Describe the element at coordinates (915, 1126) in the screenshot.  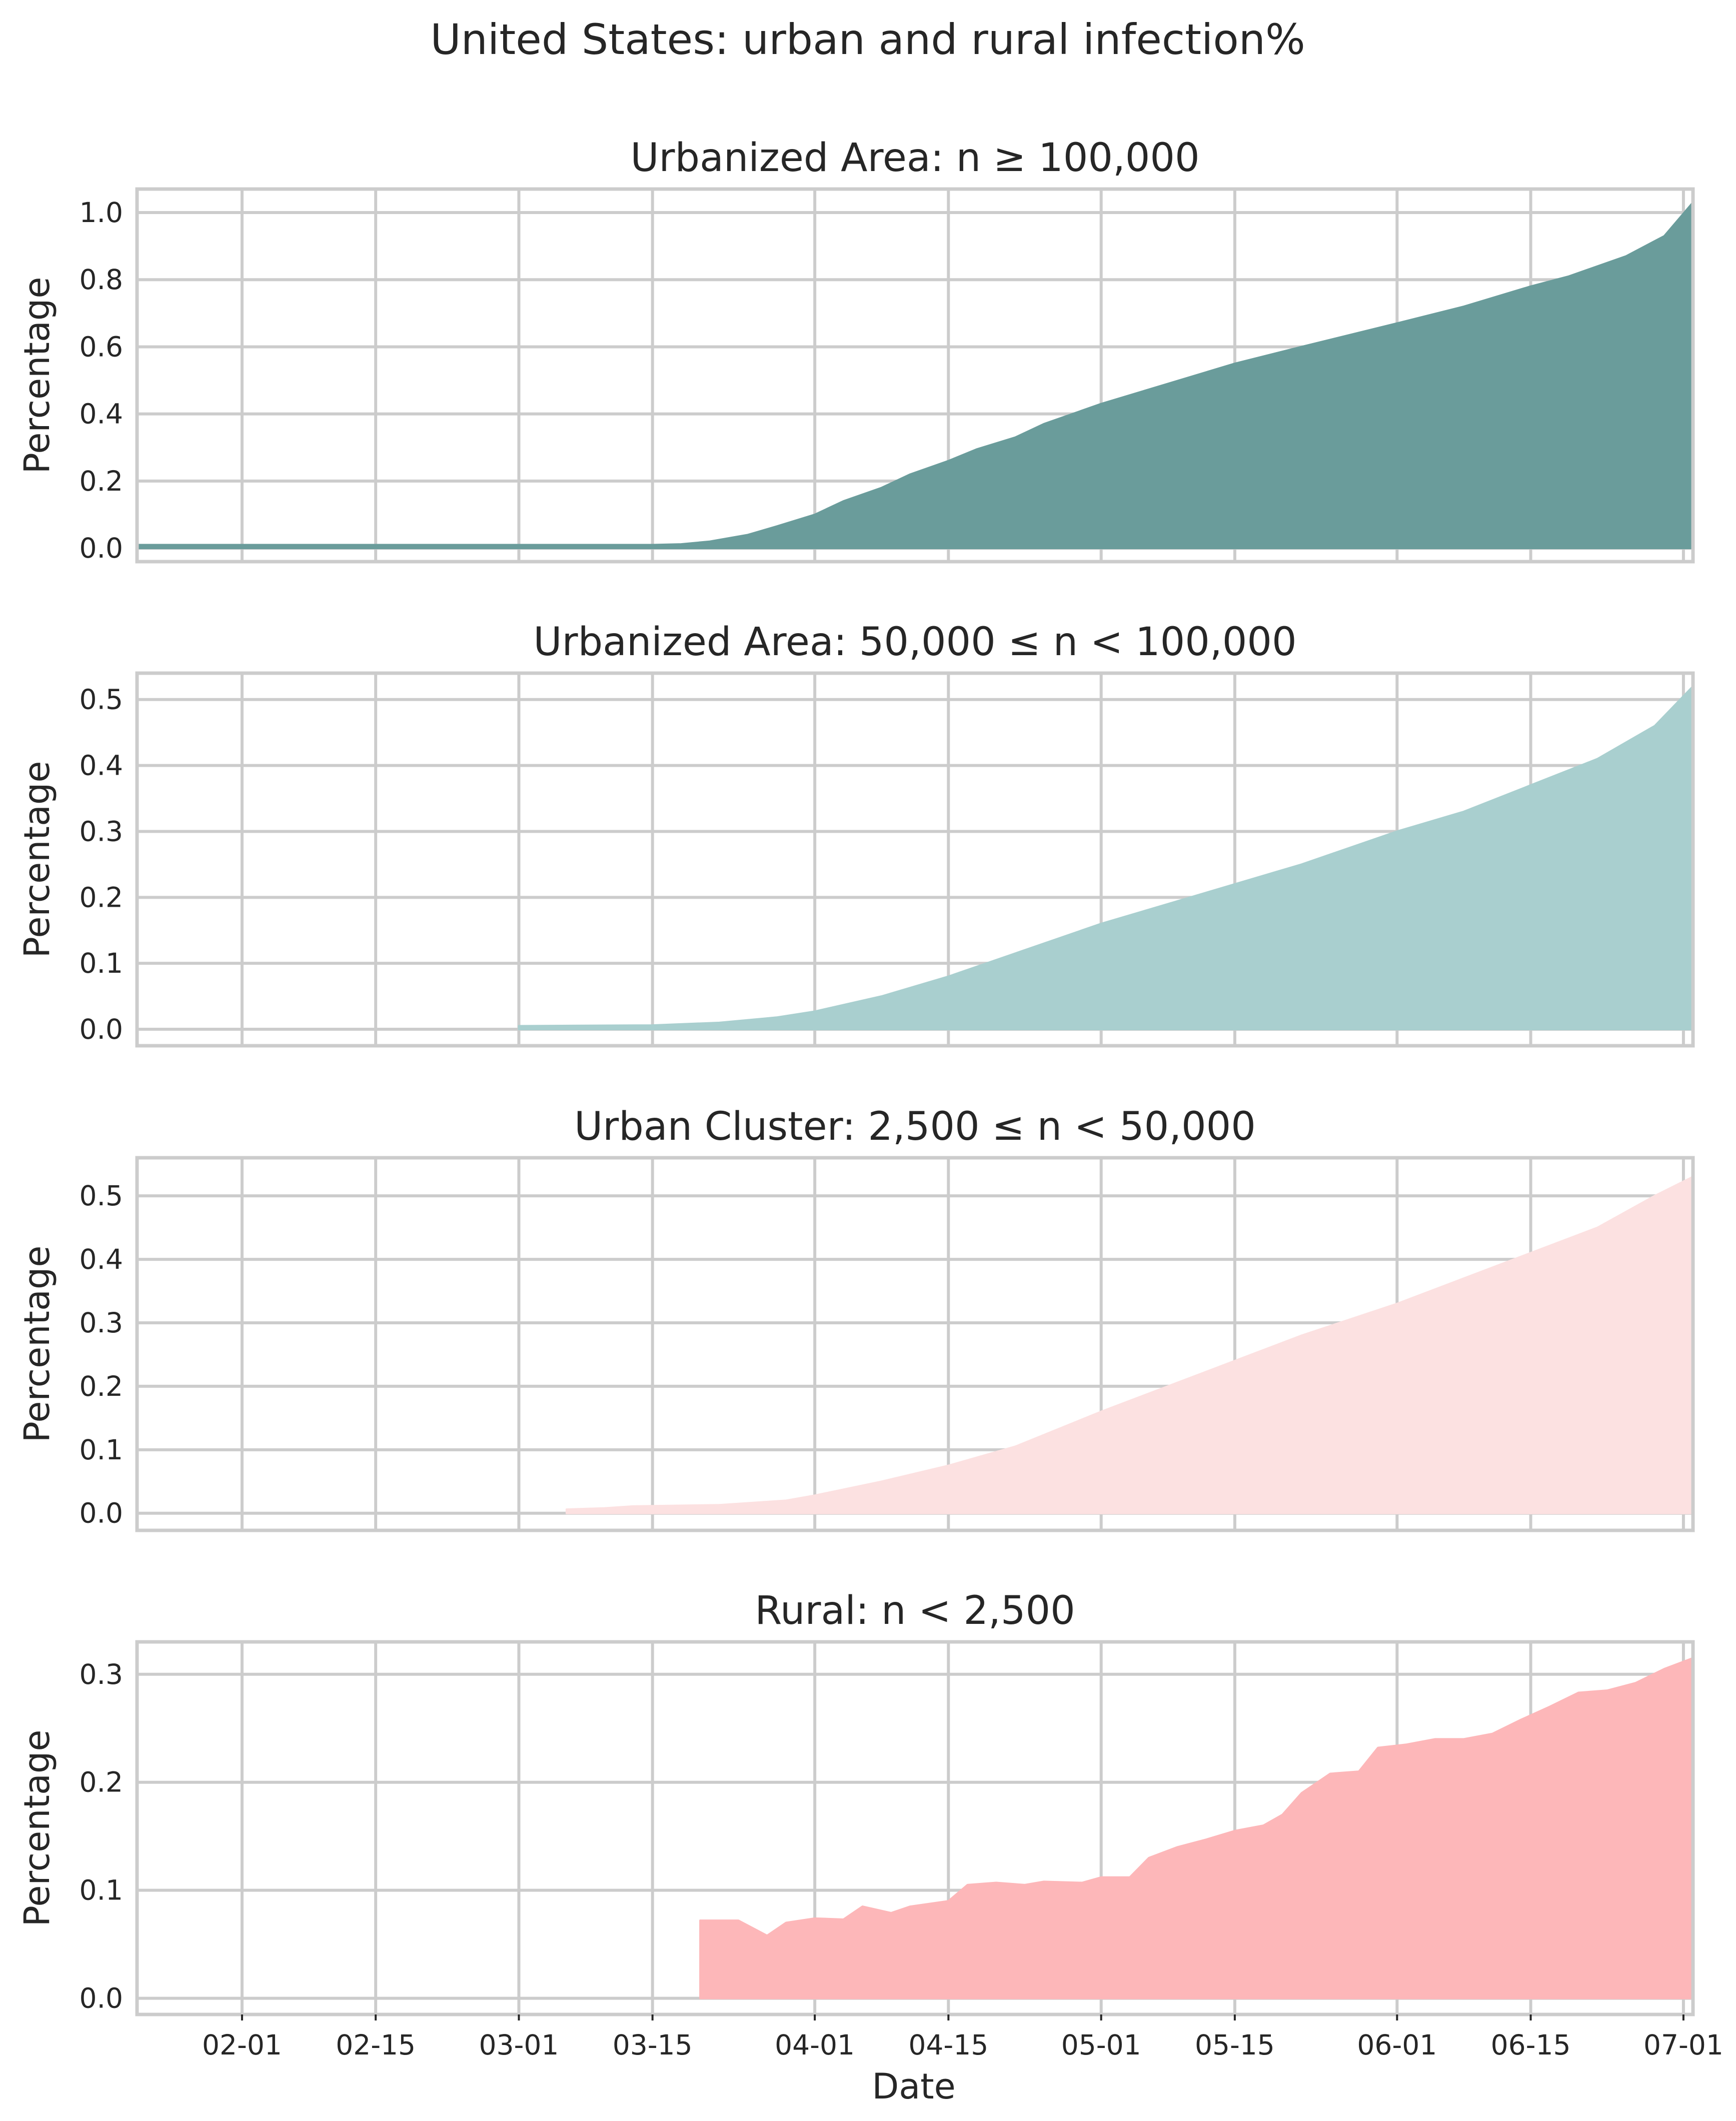
I see `subplot-title: Urban Cluster: 2,500 ≤ n < 50,000` at that location.